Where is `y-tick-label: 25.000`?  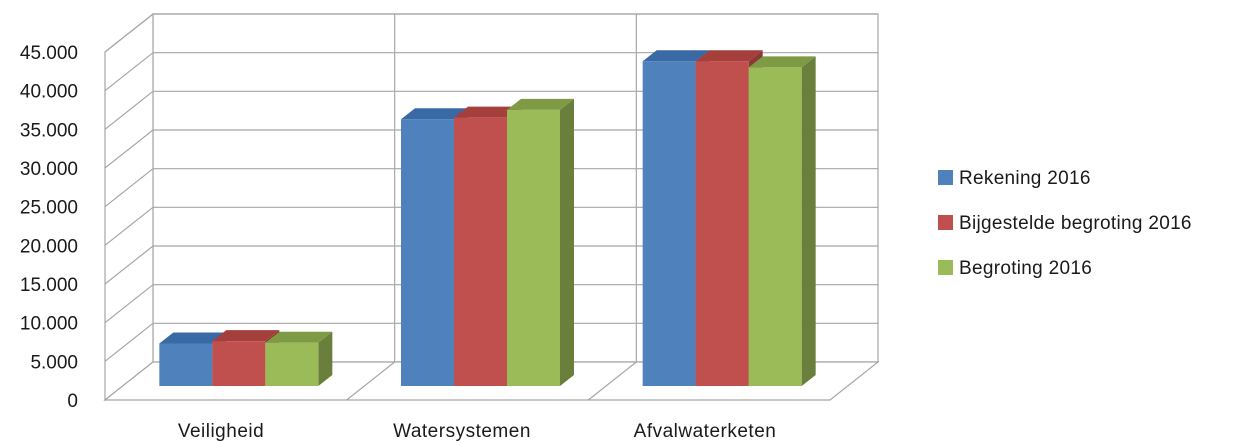 y-tick-label: 25.000 is located at coordinates (49, 208).